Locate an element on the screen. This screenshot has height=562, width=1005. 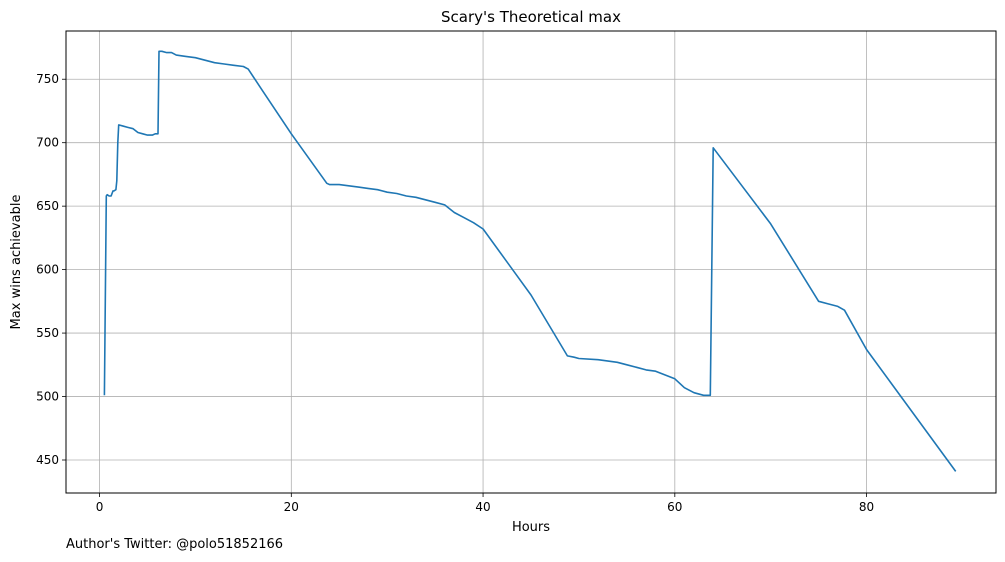
x-tick-label: 20 is located at coordinates (291, 507).